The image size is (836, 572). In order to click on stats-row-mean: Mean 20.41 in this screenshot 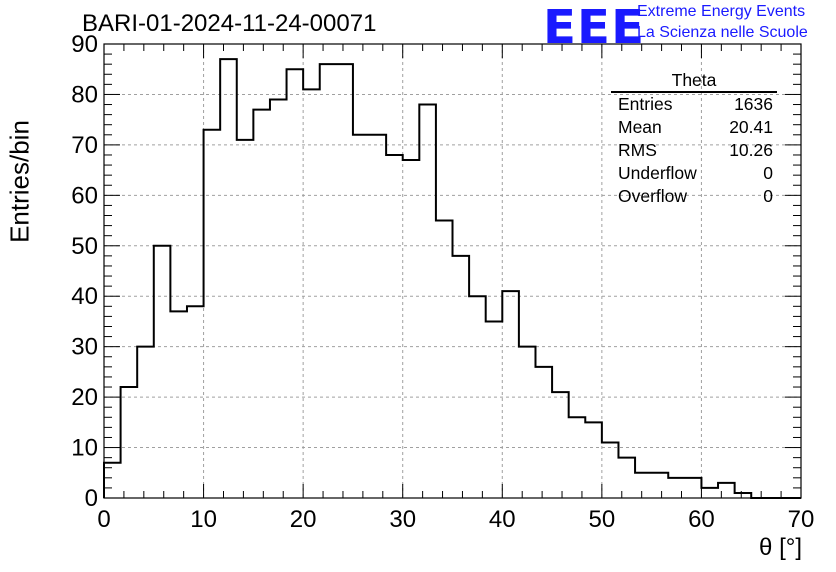, I will do `click(694, 127)`.